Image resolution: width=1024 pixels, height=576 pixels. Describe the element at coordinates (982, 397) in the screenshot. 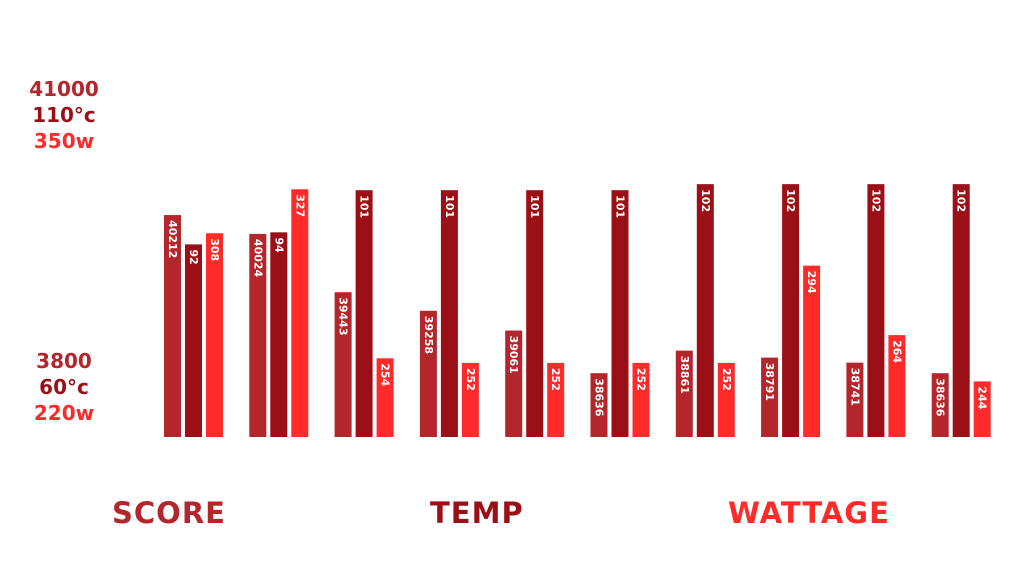

I see `label-wattage-10: 244` at that location.